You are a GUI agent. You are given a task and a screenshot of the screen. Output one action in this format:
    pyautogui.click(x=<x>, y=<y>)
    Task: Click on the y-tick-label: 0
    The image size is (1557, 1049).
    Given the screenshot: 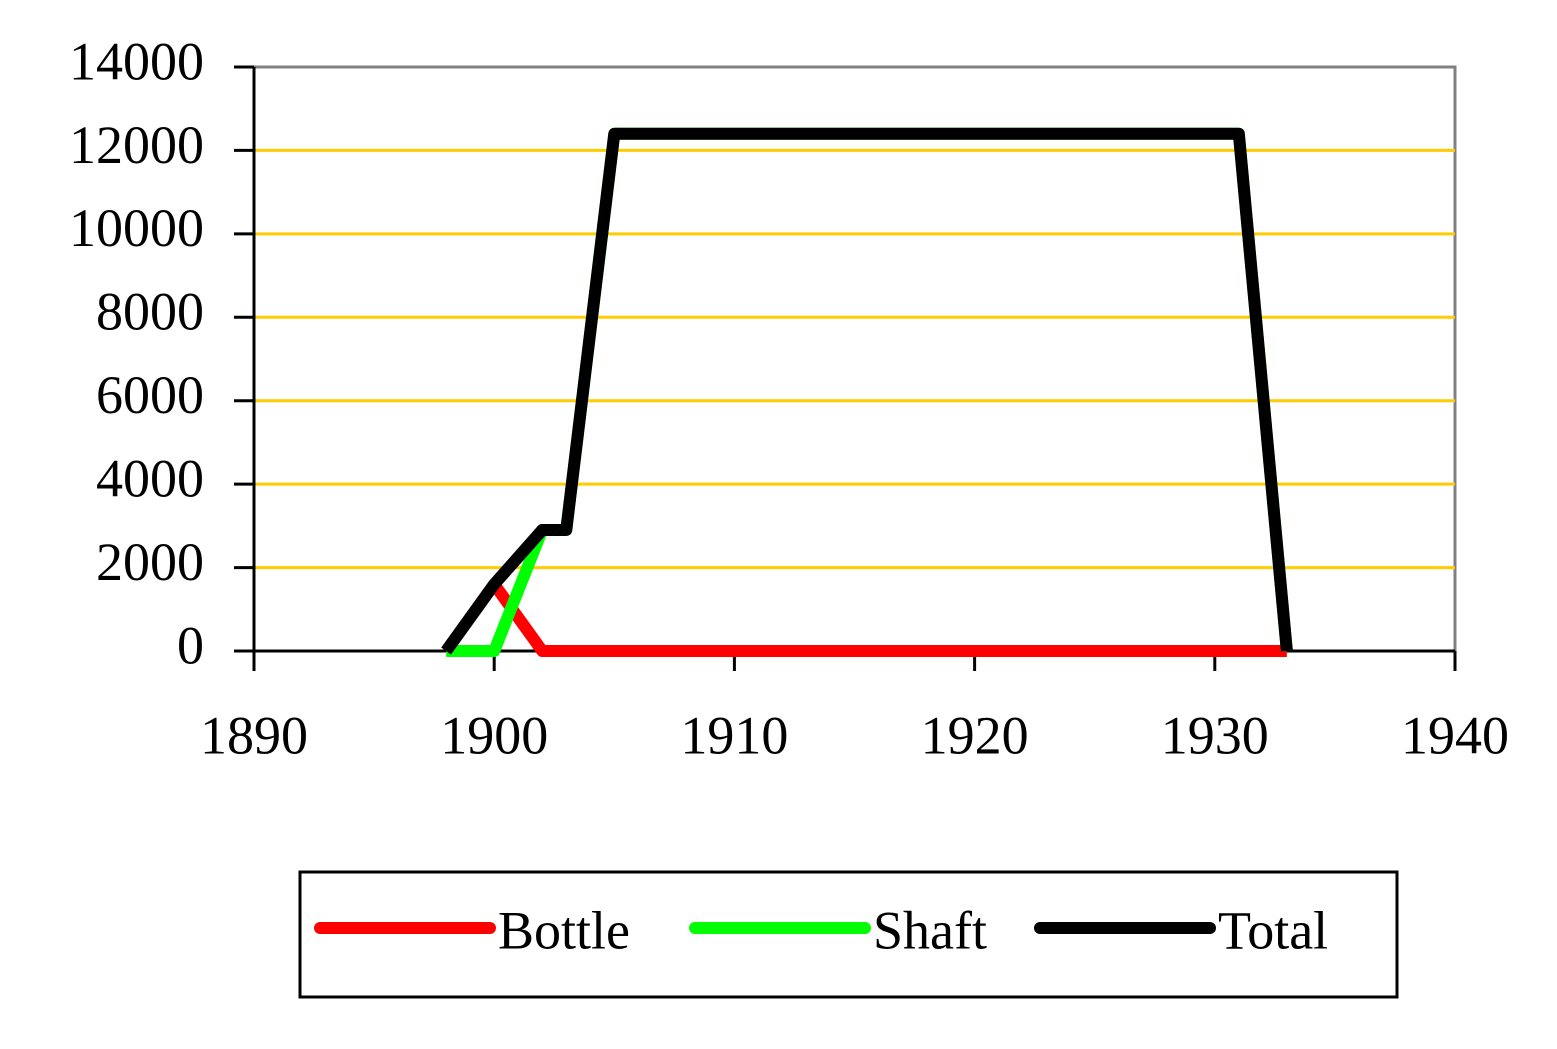 What is the action you would take?
    pyautogui.click(x=190, y=645)
    